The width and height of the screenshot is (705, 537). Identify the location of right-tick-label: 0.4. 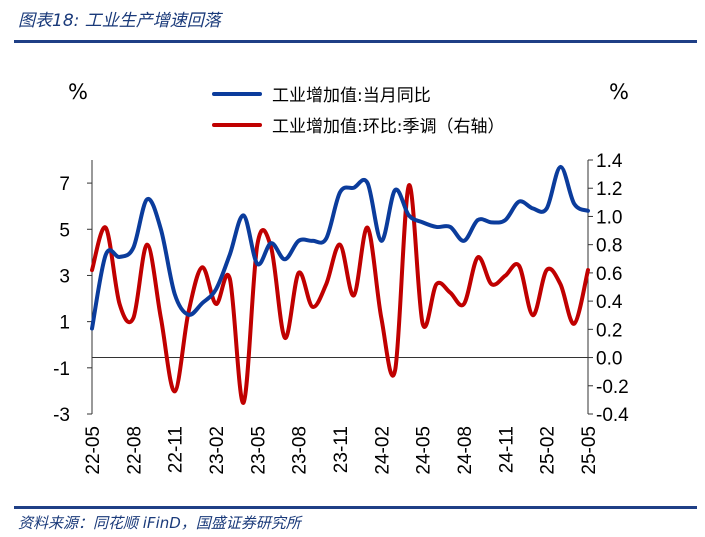
(609, 302).